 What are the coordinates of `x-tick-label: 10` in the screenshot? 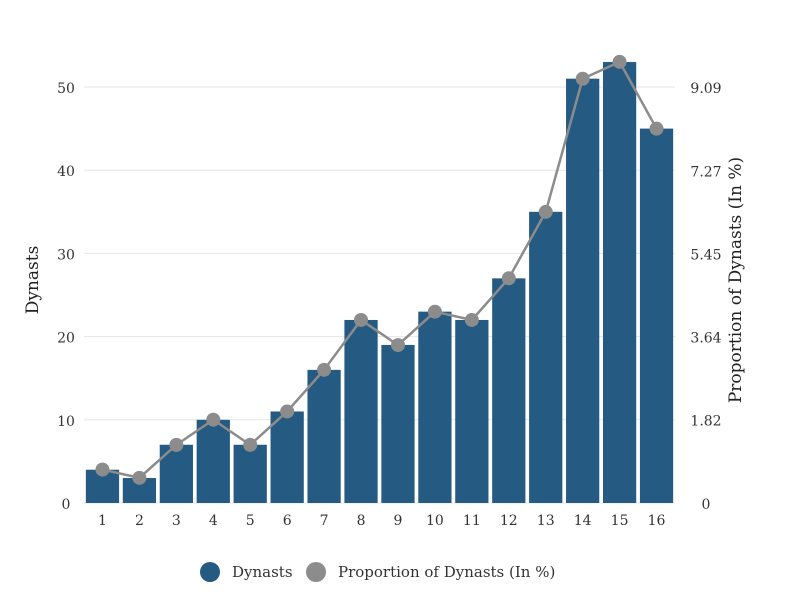 It's located at (435, 521).